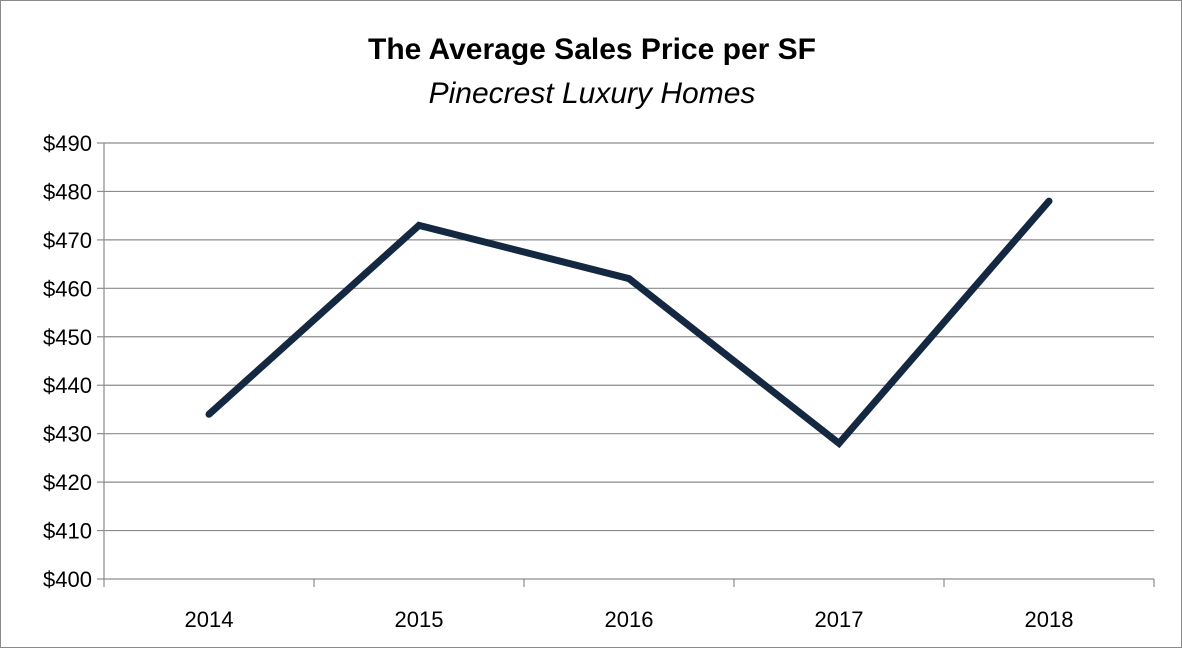 The width and height of the screenshot is (1182, 649). I want to click on x-tick-label: 2018, so click(1049, 619).